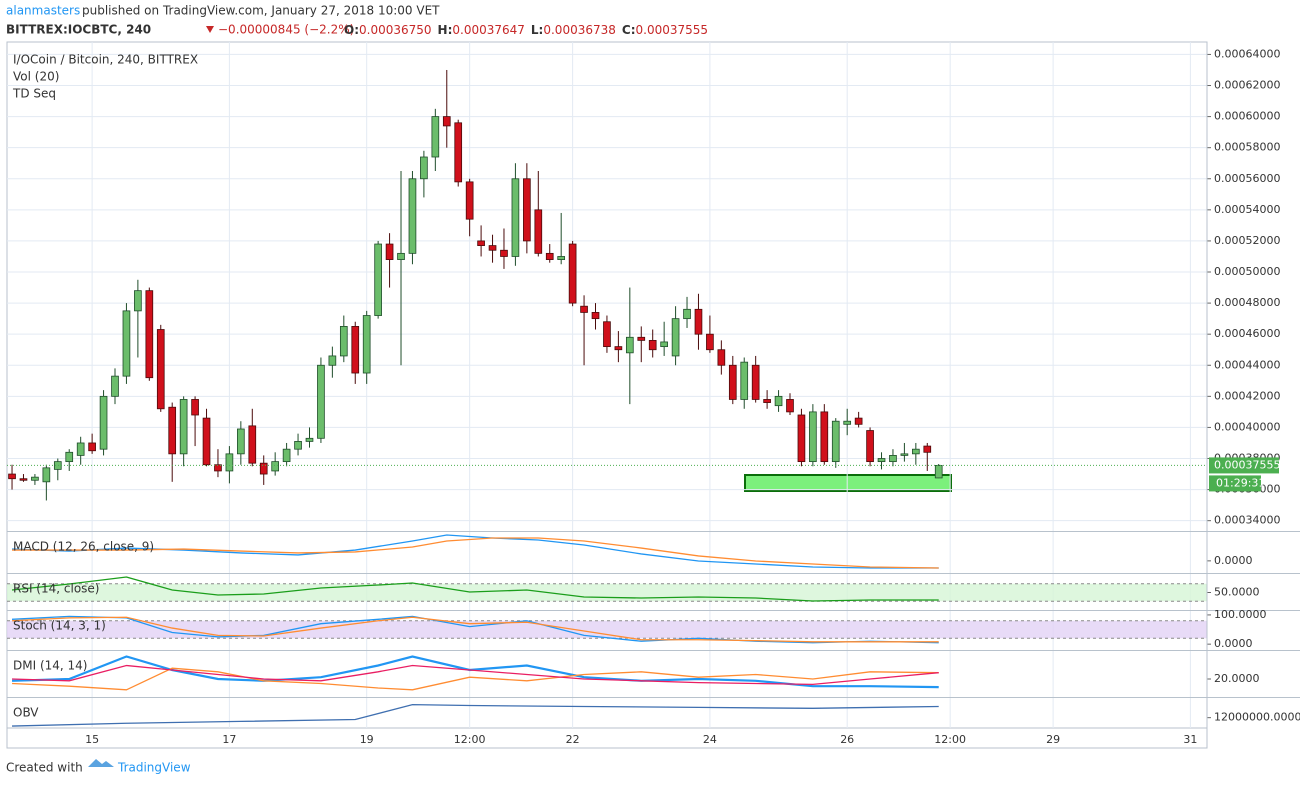 This screenshot has height=785, width=1300. I want to click on y-tick-label: 0.00048000, so click(1247, 302).